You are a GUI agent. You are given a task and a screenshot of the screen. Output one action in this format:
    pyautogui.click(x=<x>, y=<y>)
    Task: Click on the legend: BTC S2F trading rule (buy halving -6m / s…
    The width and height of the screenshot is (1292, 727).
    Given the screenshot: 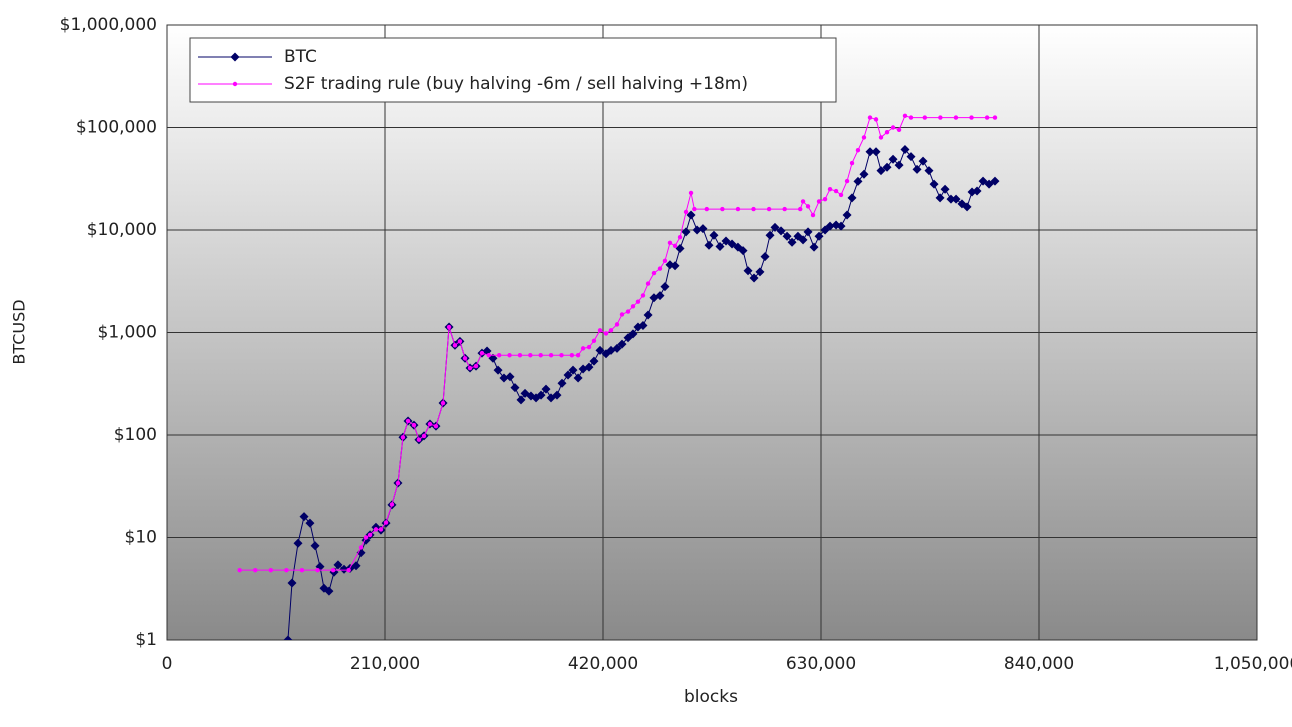 What is the action you would take?
    pyautogui.click(x=513, y=70)
    